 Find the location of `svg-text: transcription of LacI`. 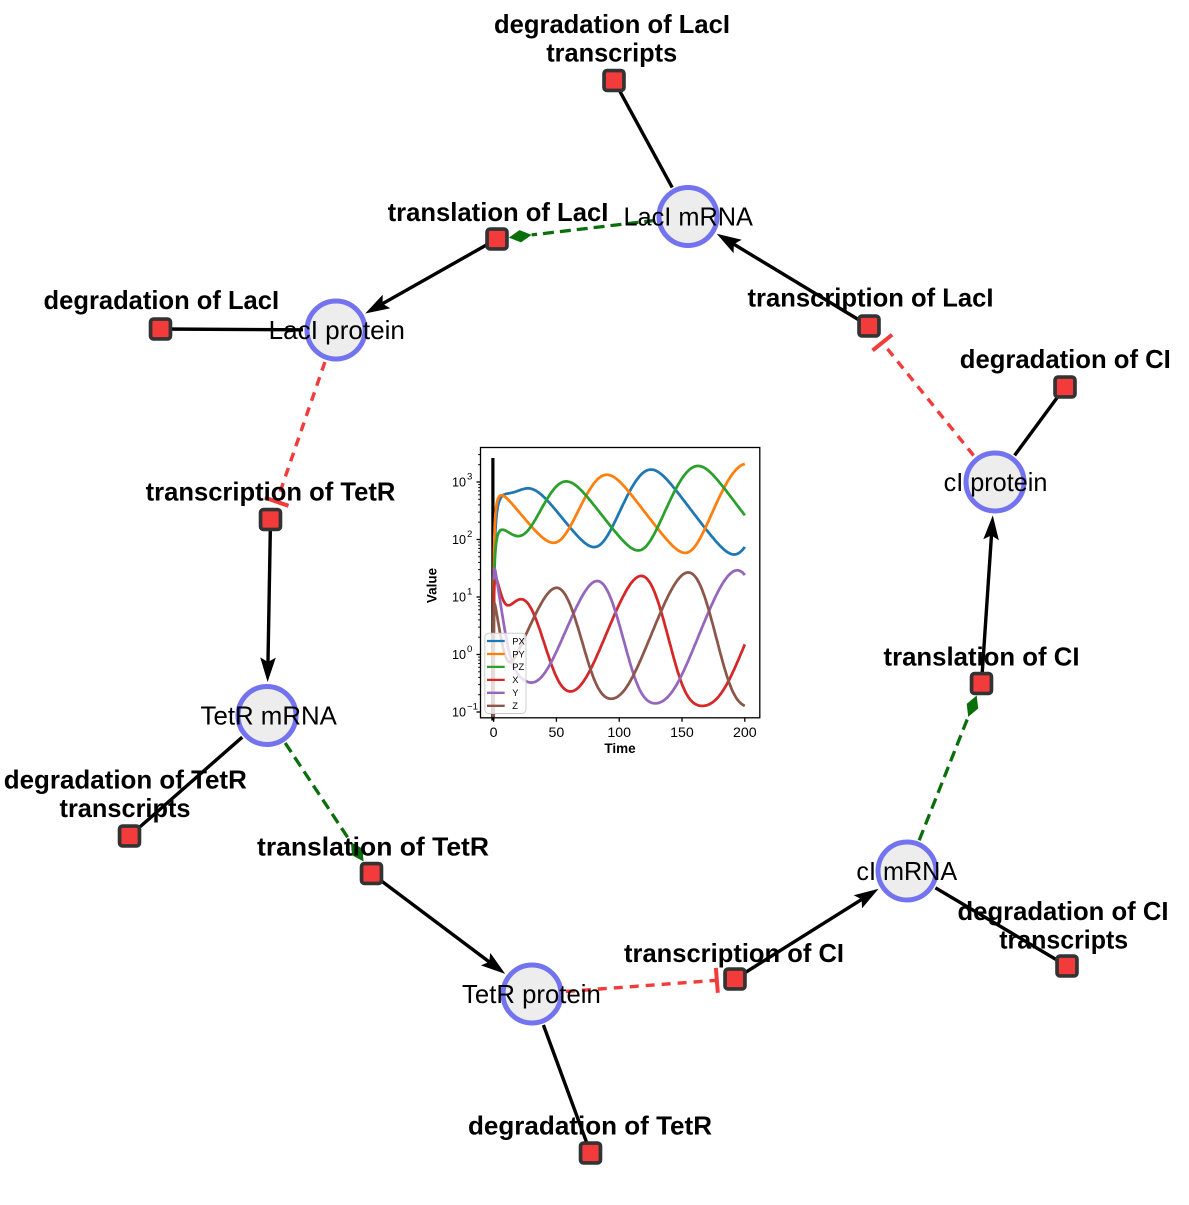

svg-text: transcription of LacI is located at coordinates (871, 298).